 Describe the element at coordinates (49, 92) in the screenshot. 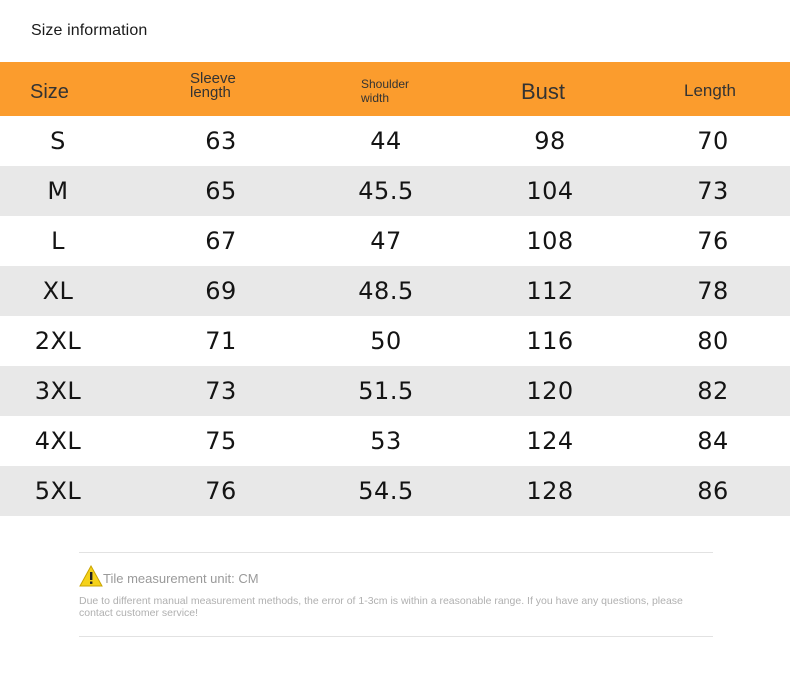

I see `header-size: Size` at that location.